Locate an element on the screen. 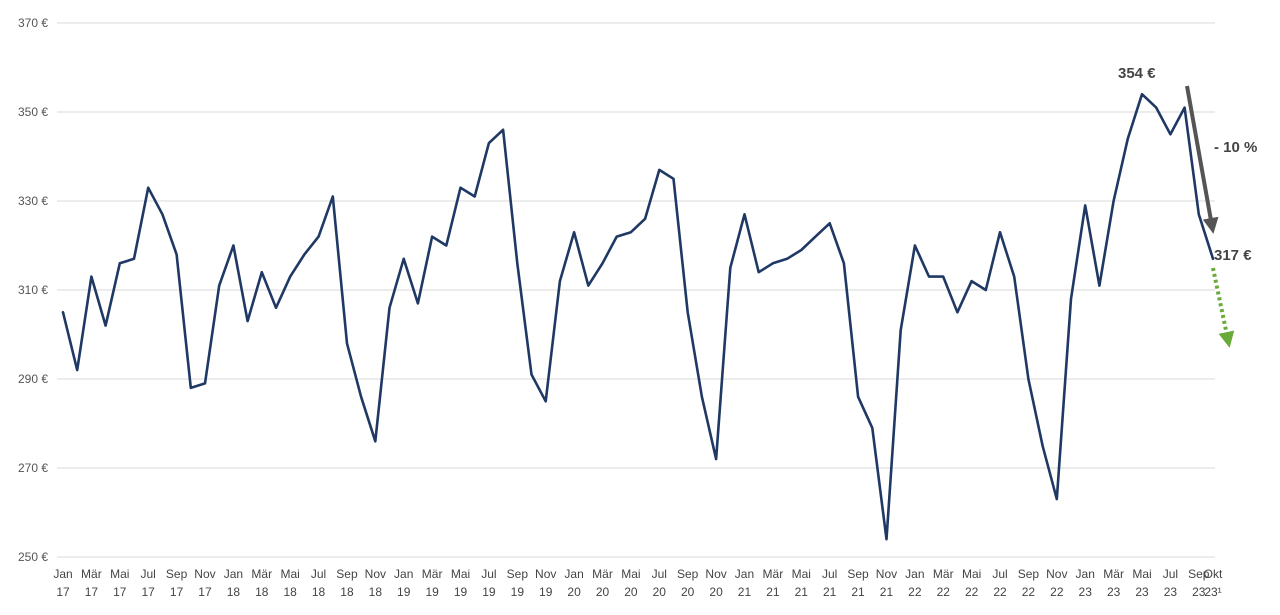  decline-arrow is located at coordinates (1202, 159).